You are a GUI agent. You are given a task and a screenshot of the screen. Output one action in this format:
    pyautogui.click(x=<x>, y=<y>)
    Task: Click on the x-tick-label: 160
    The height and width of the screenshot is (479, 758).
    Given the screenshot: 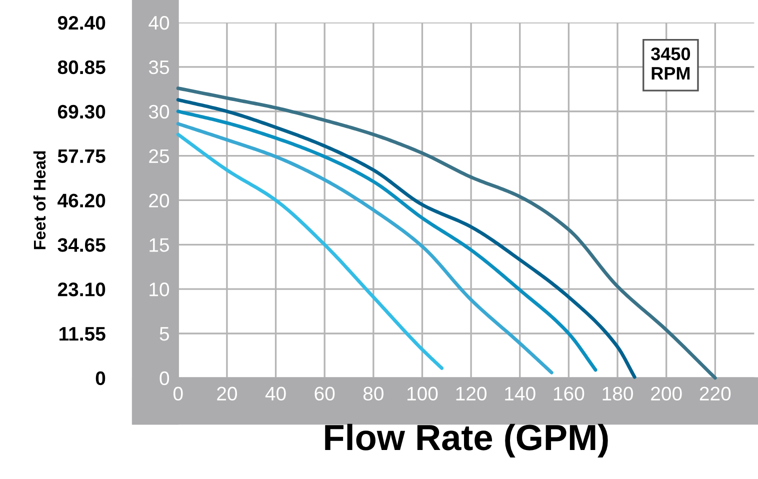 What is the action you would take?
    pyautogui.click(x=569, y=393)
    